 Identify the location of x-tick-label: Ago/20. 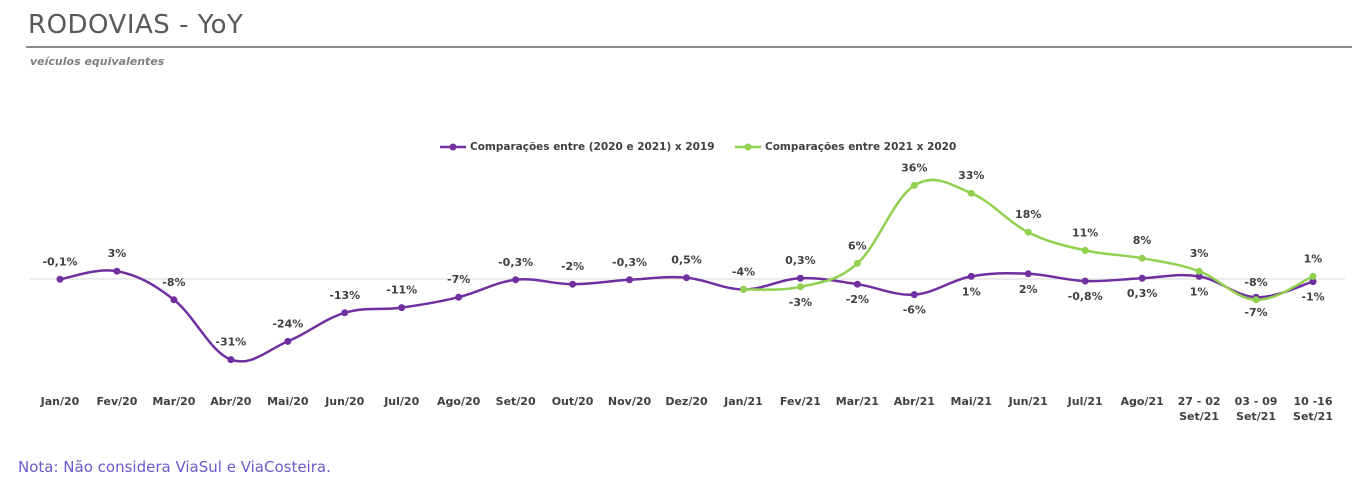
(459, 401).